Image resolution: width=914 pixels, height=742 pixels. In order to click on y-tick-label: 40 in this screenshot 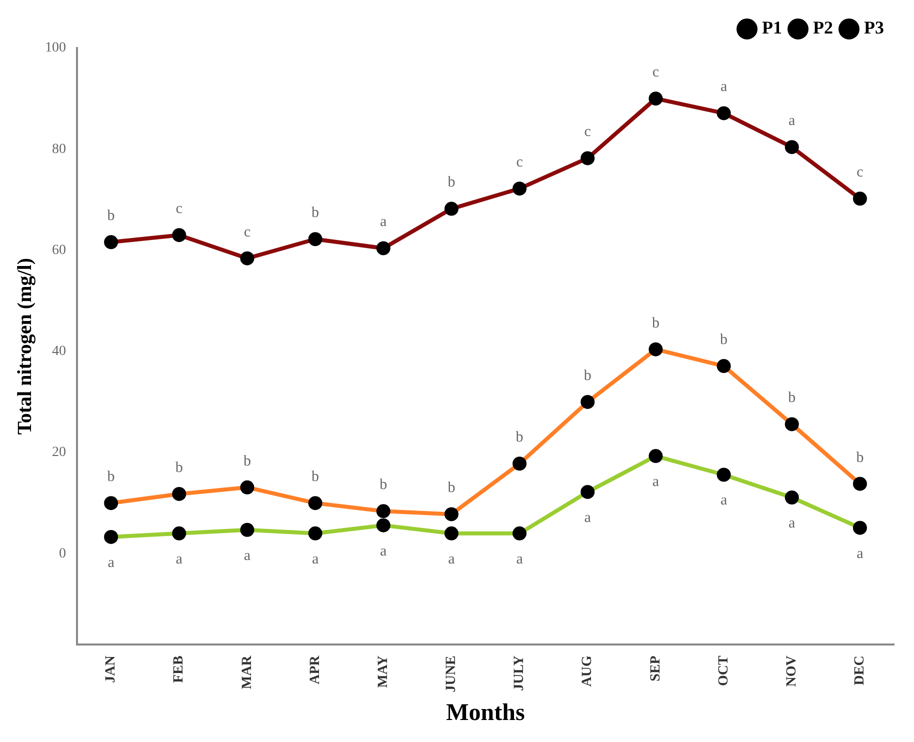, I will do `click(59, 352)`.